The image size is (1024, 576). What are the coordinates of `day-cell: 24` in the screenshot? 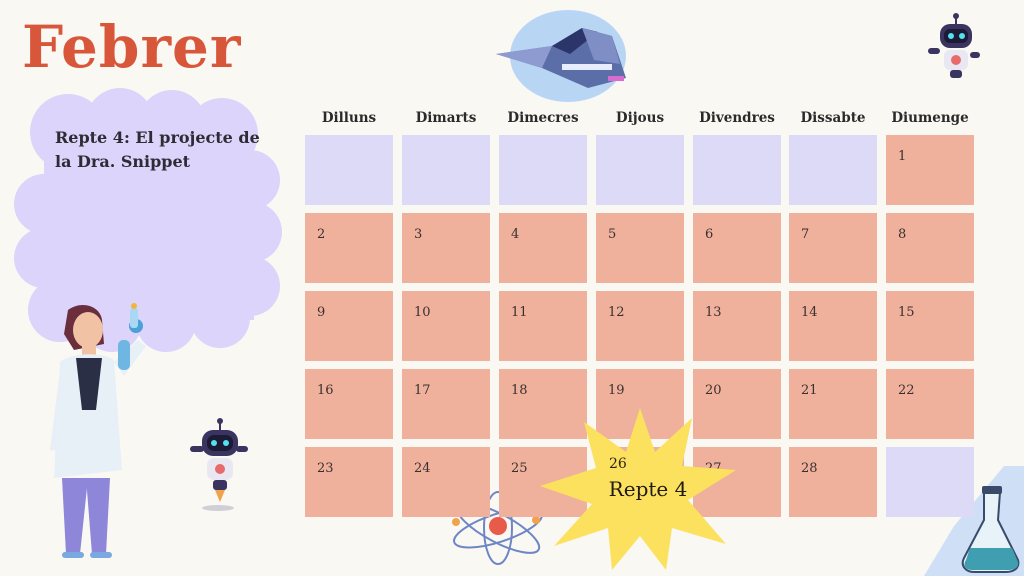 It's located at (446, 482).